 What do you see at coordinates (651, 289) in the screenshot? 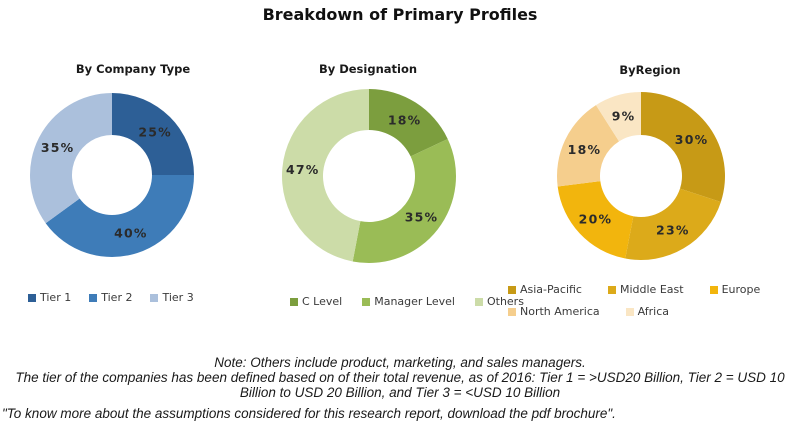
I see `legend-label: Middle East` at bounding box center [651, 289].